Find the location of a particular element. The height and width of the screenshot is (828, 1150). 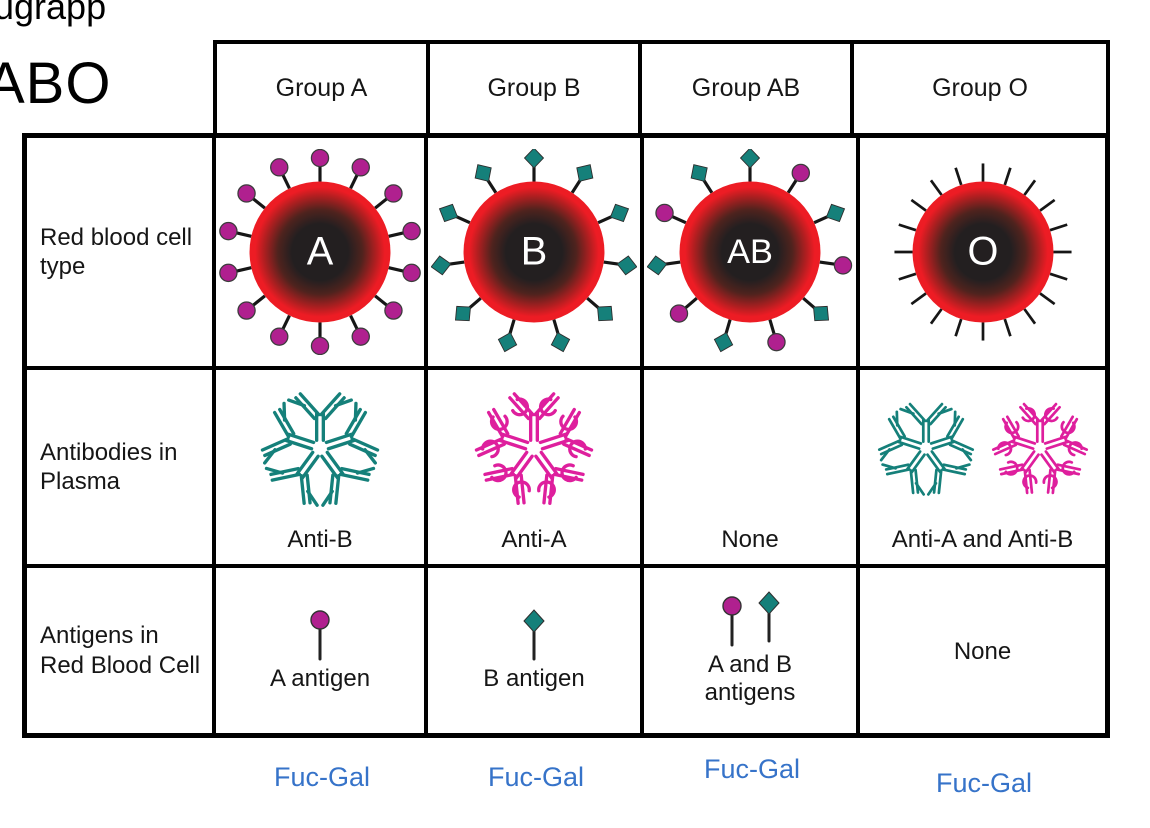

antibody-caption-group-o: Anti-A and Anti-B is located at coordinates (982, 540).